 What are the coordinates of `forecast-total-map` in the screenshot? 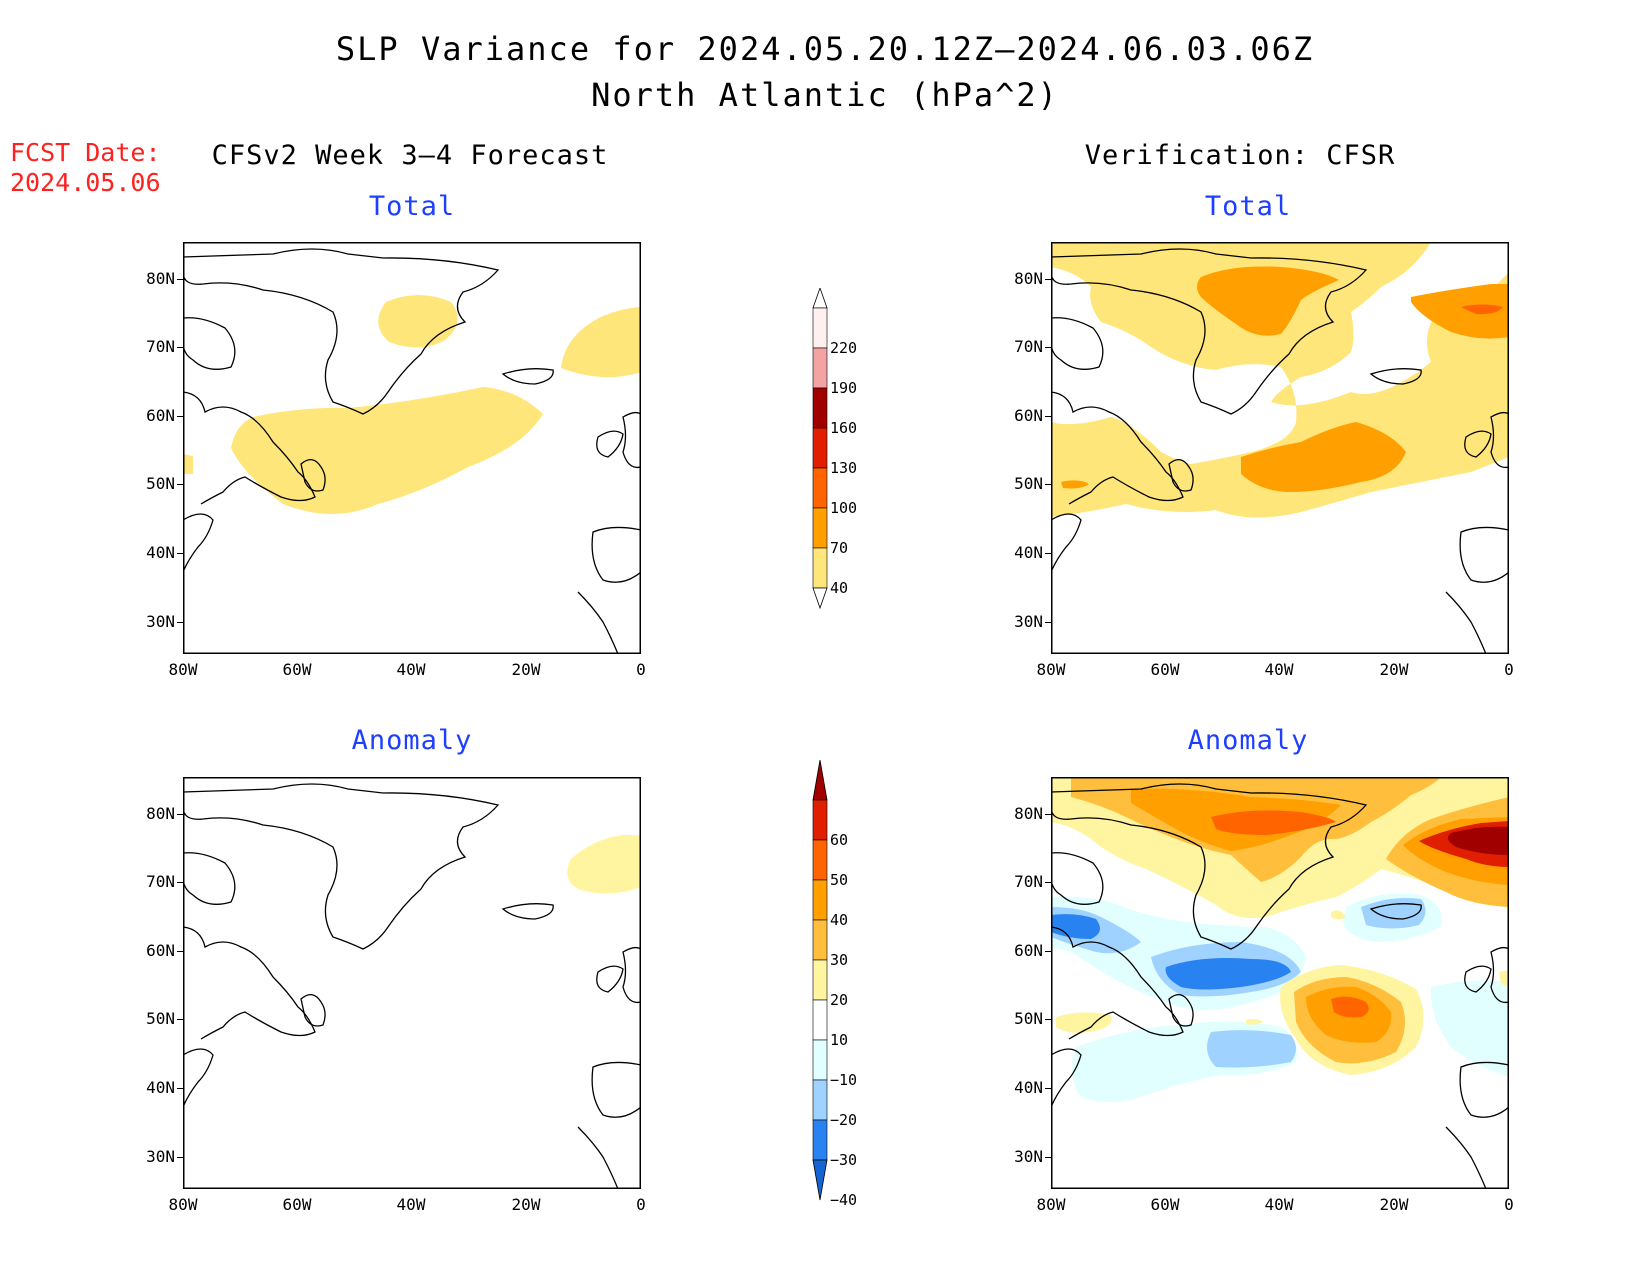 It's located at (412, 448).